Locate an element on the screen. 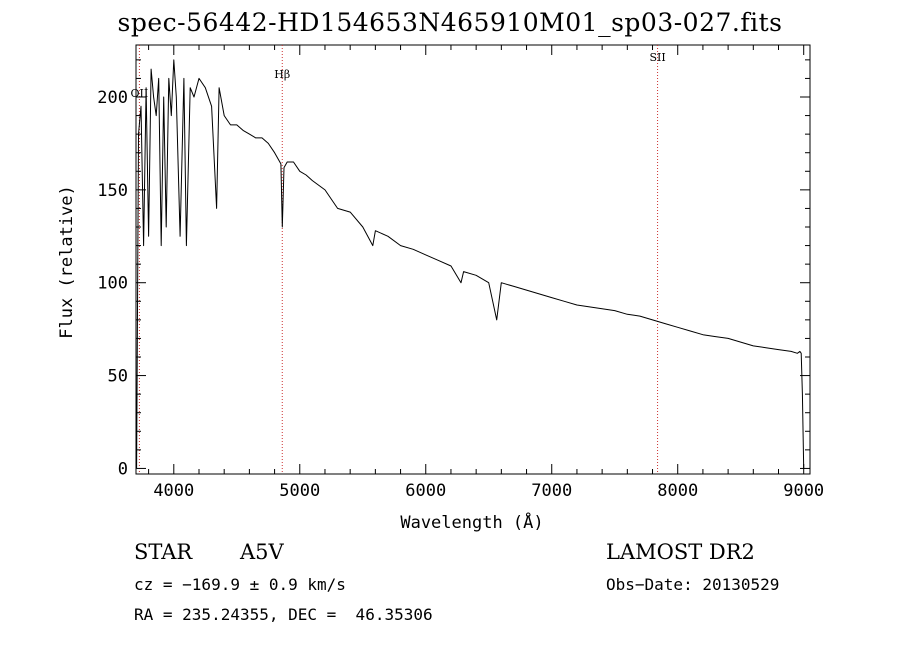  spectral-line-label: SII is located at coordinates (657, 57).